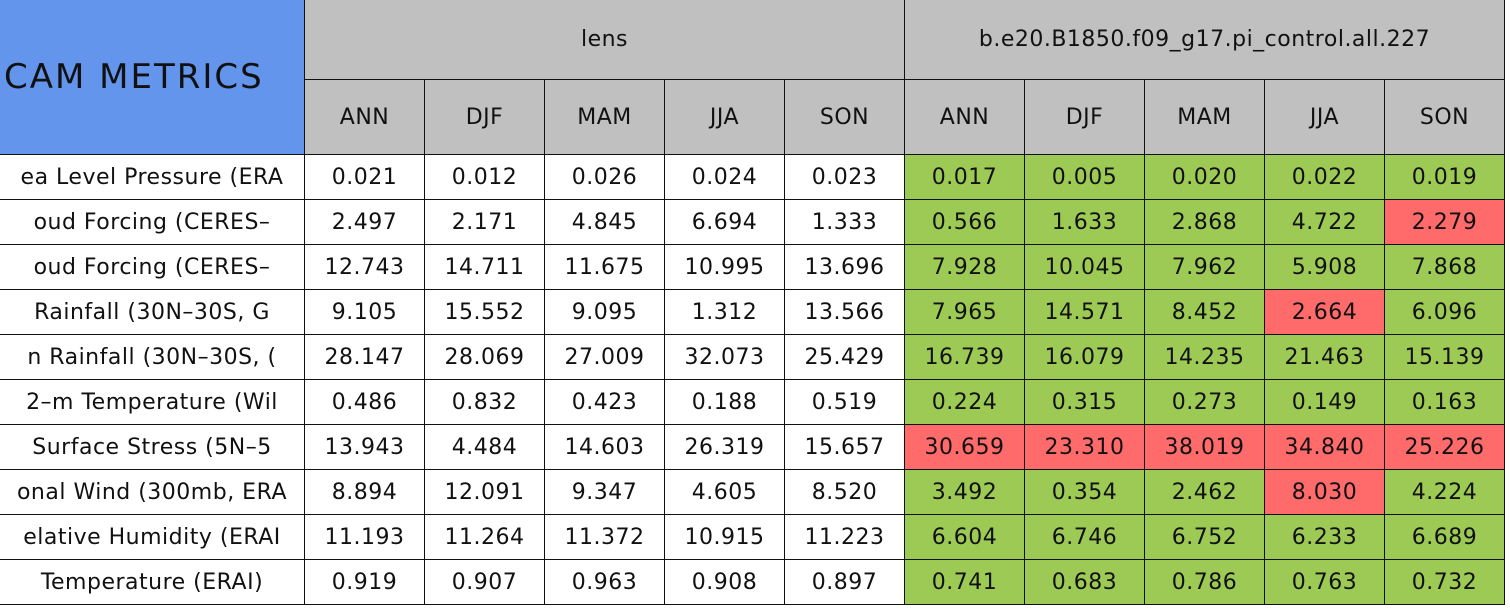 Image resolution: width=1510 pixels, height=611 pixels. What do you see at coordinates (1085, 222) in the screenshot?
I see `value-cell: 1.633` at bounding box center [1085, 222].